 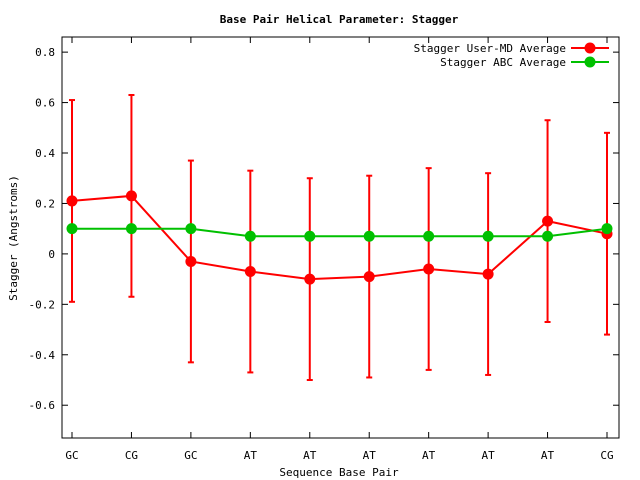 I want to click on y-tick-label: 0, so click(x=51, y=254).